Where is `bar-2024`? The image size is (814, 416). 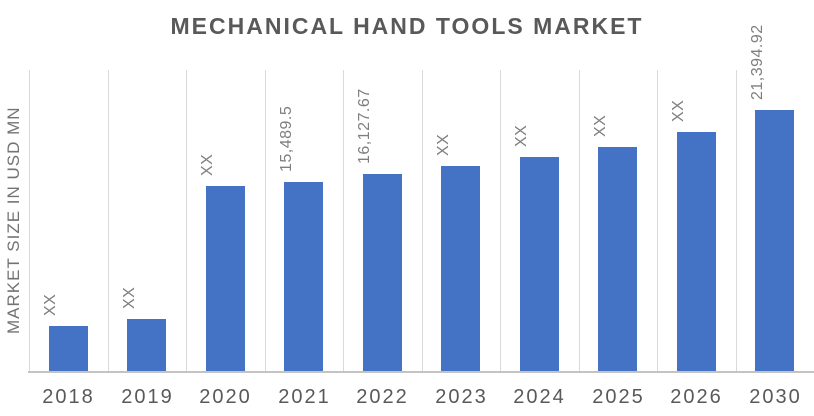 bar-2024 is located at coordinates (539, 264).